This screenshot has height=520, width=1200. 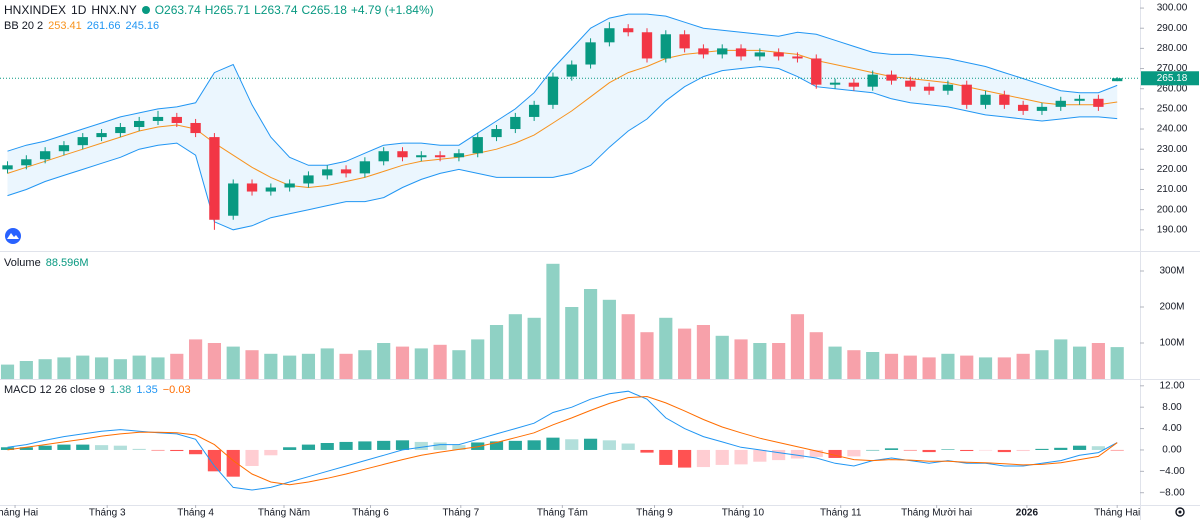 What do you see at coordinates (177, 10) in the screenshot?
I see `ohlc-value: O263.74` at bounding box center [177, 10].